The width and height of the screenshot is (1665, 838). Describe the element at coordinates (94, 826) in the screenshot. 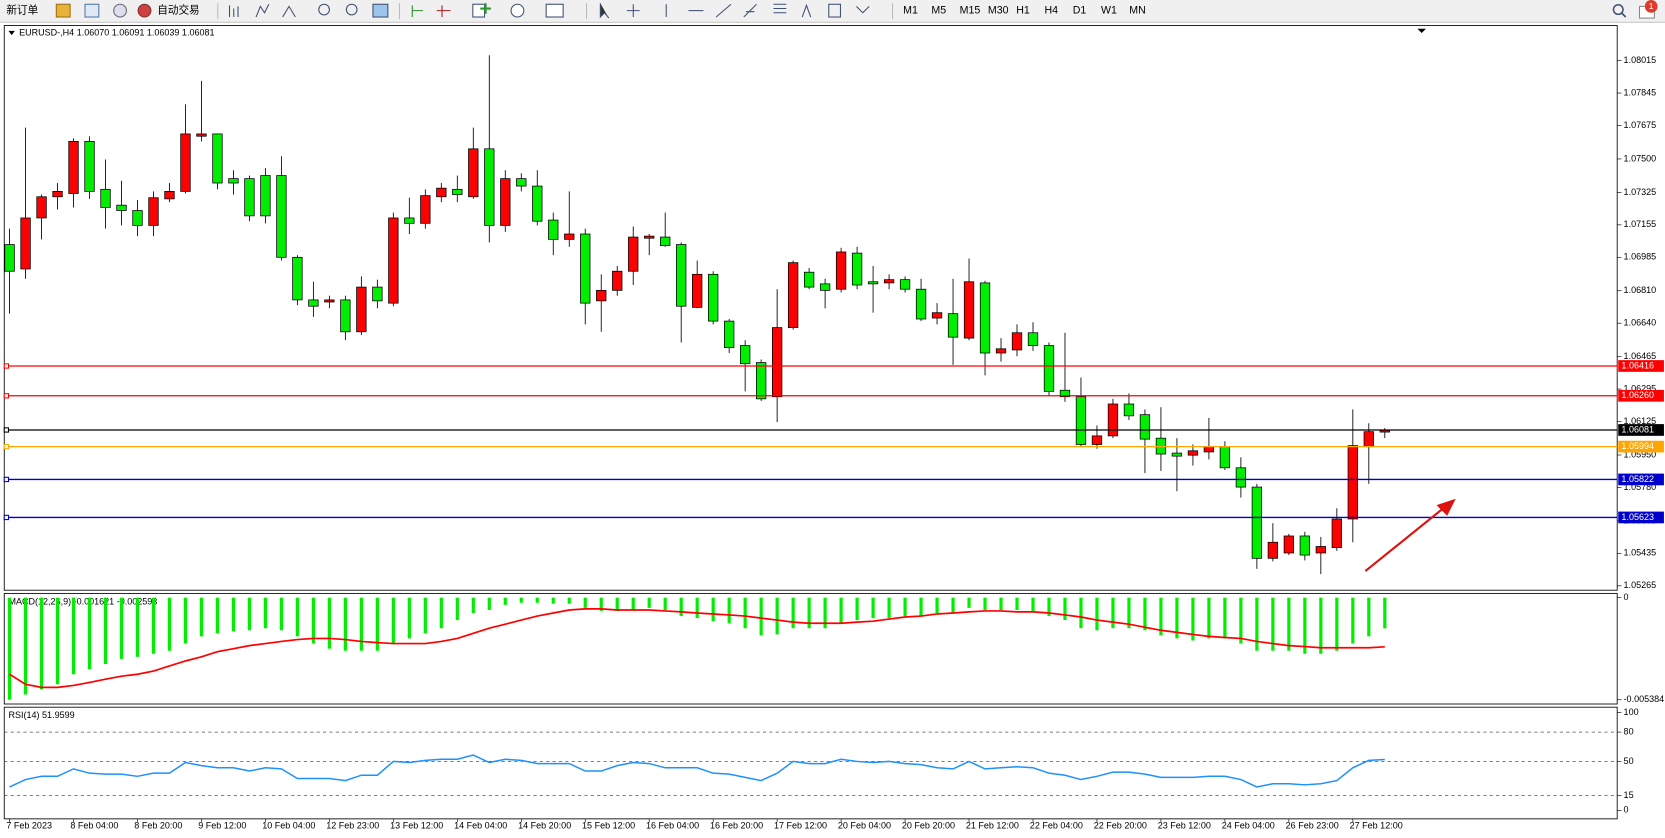

I see `x-tick-label: 8 Feb 04:00` at that location.